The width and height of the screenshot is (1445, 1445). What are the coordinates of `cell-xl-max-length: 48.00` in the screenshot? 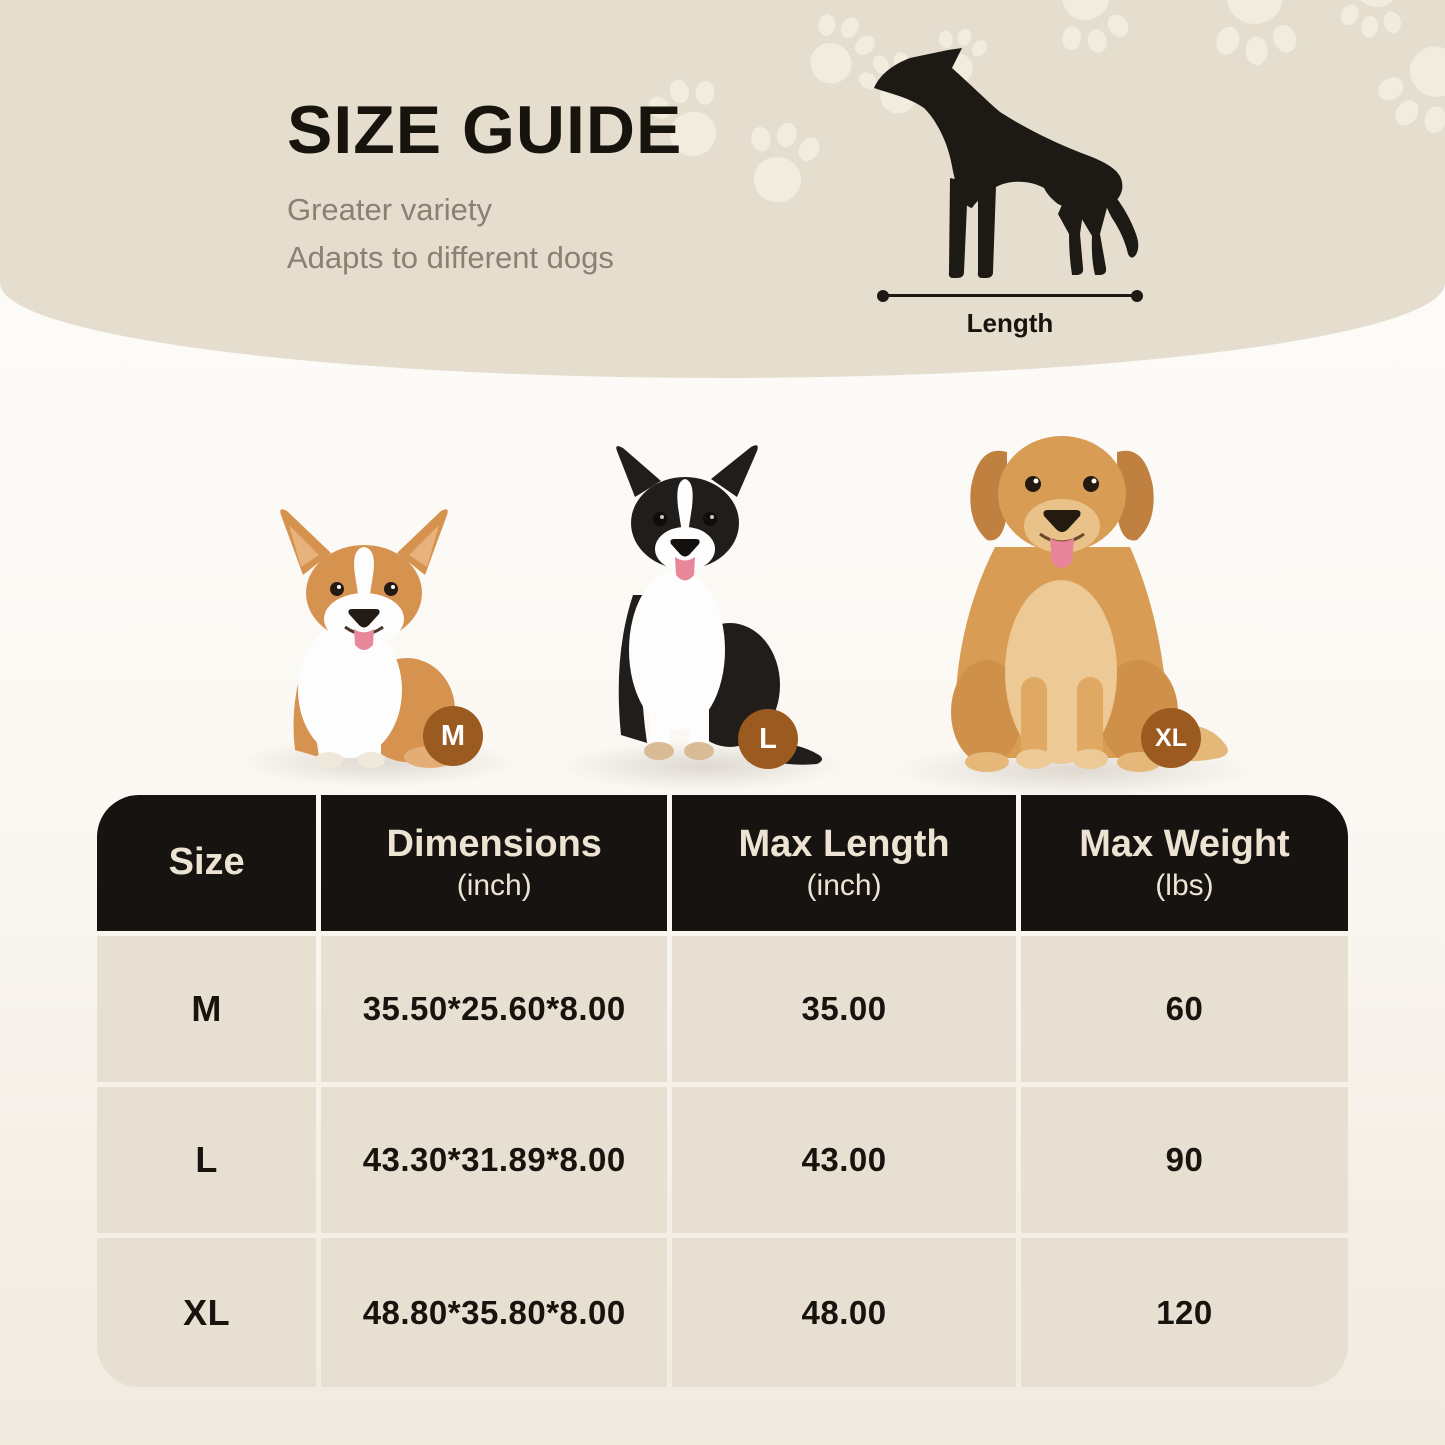 It's located at (844, 1312).